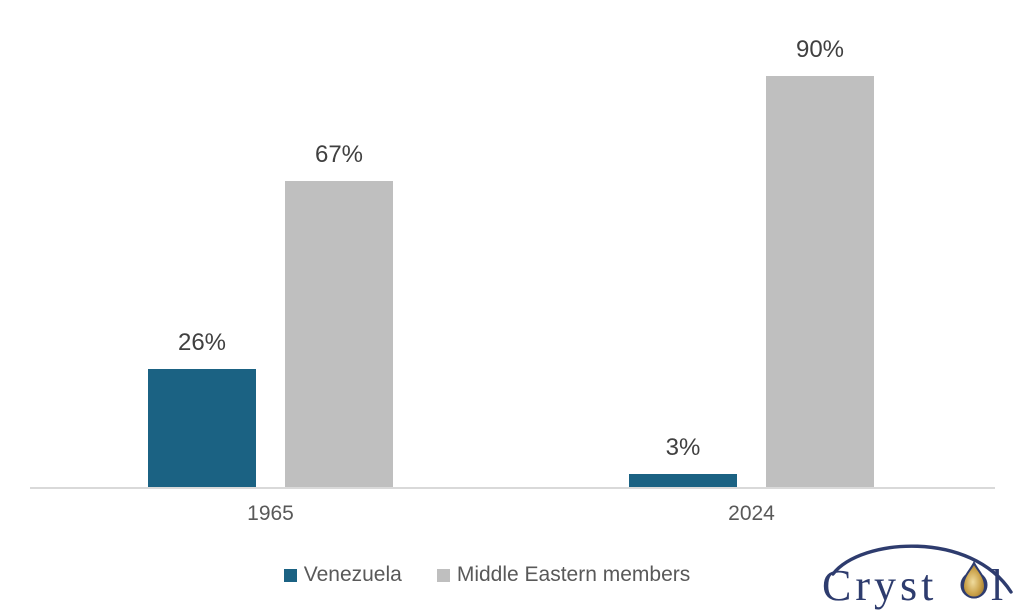 This screenshot has height=614, width=1024. I want to click on x-axis-line, so click(512, 488).